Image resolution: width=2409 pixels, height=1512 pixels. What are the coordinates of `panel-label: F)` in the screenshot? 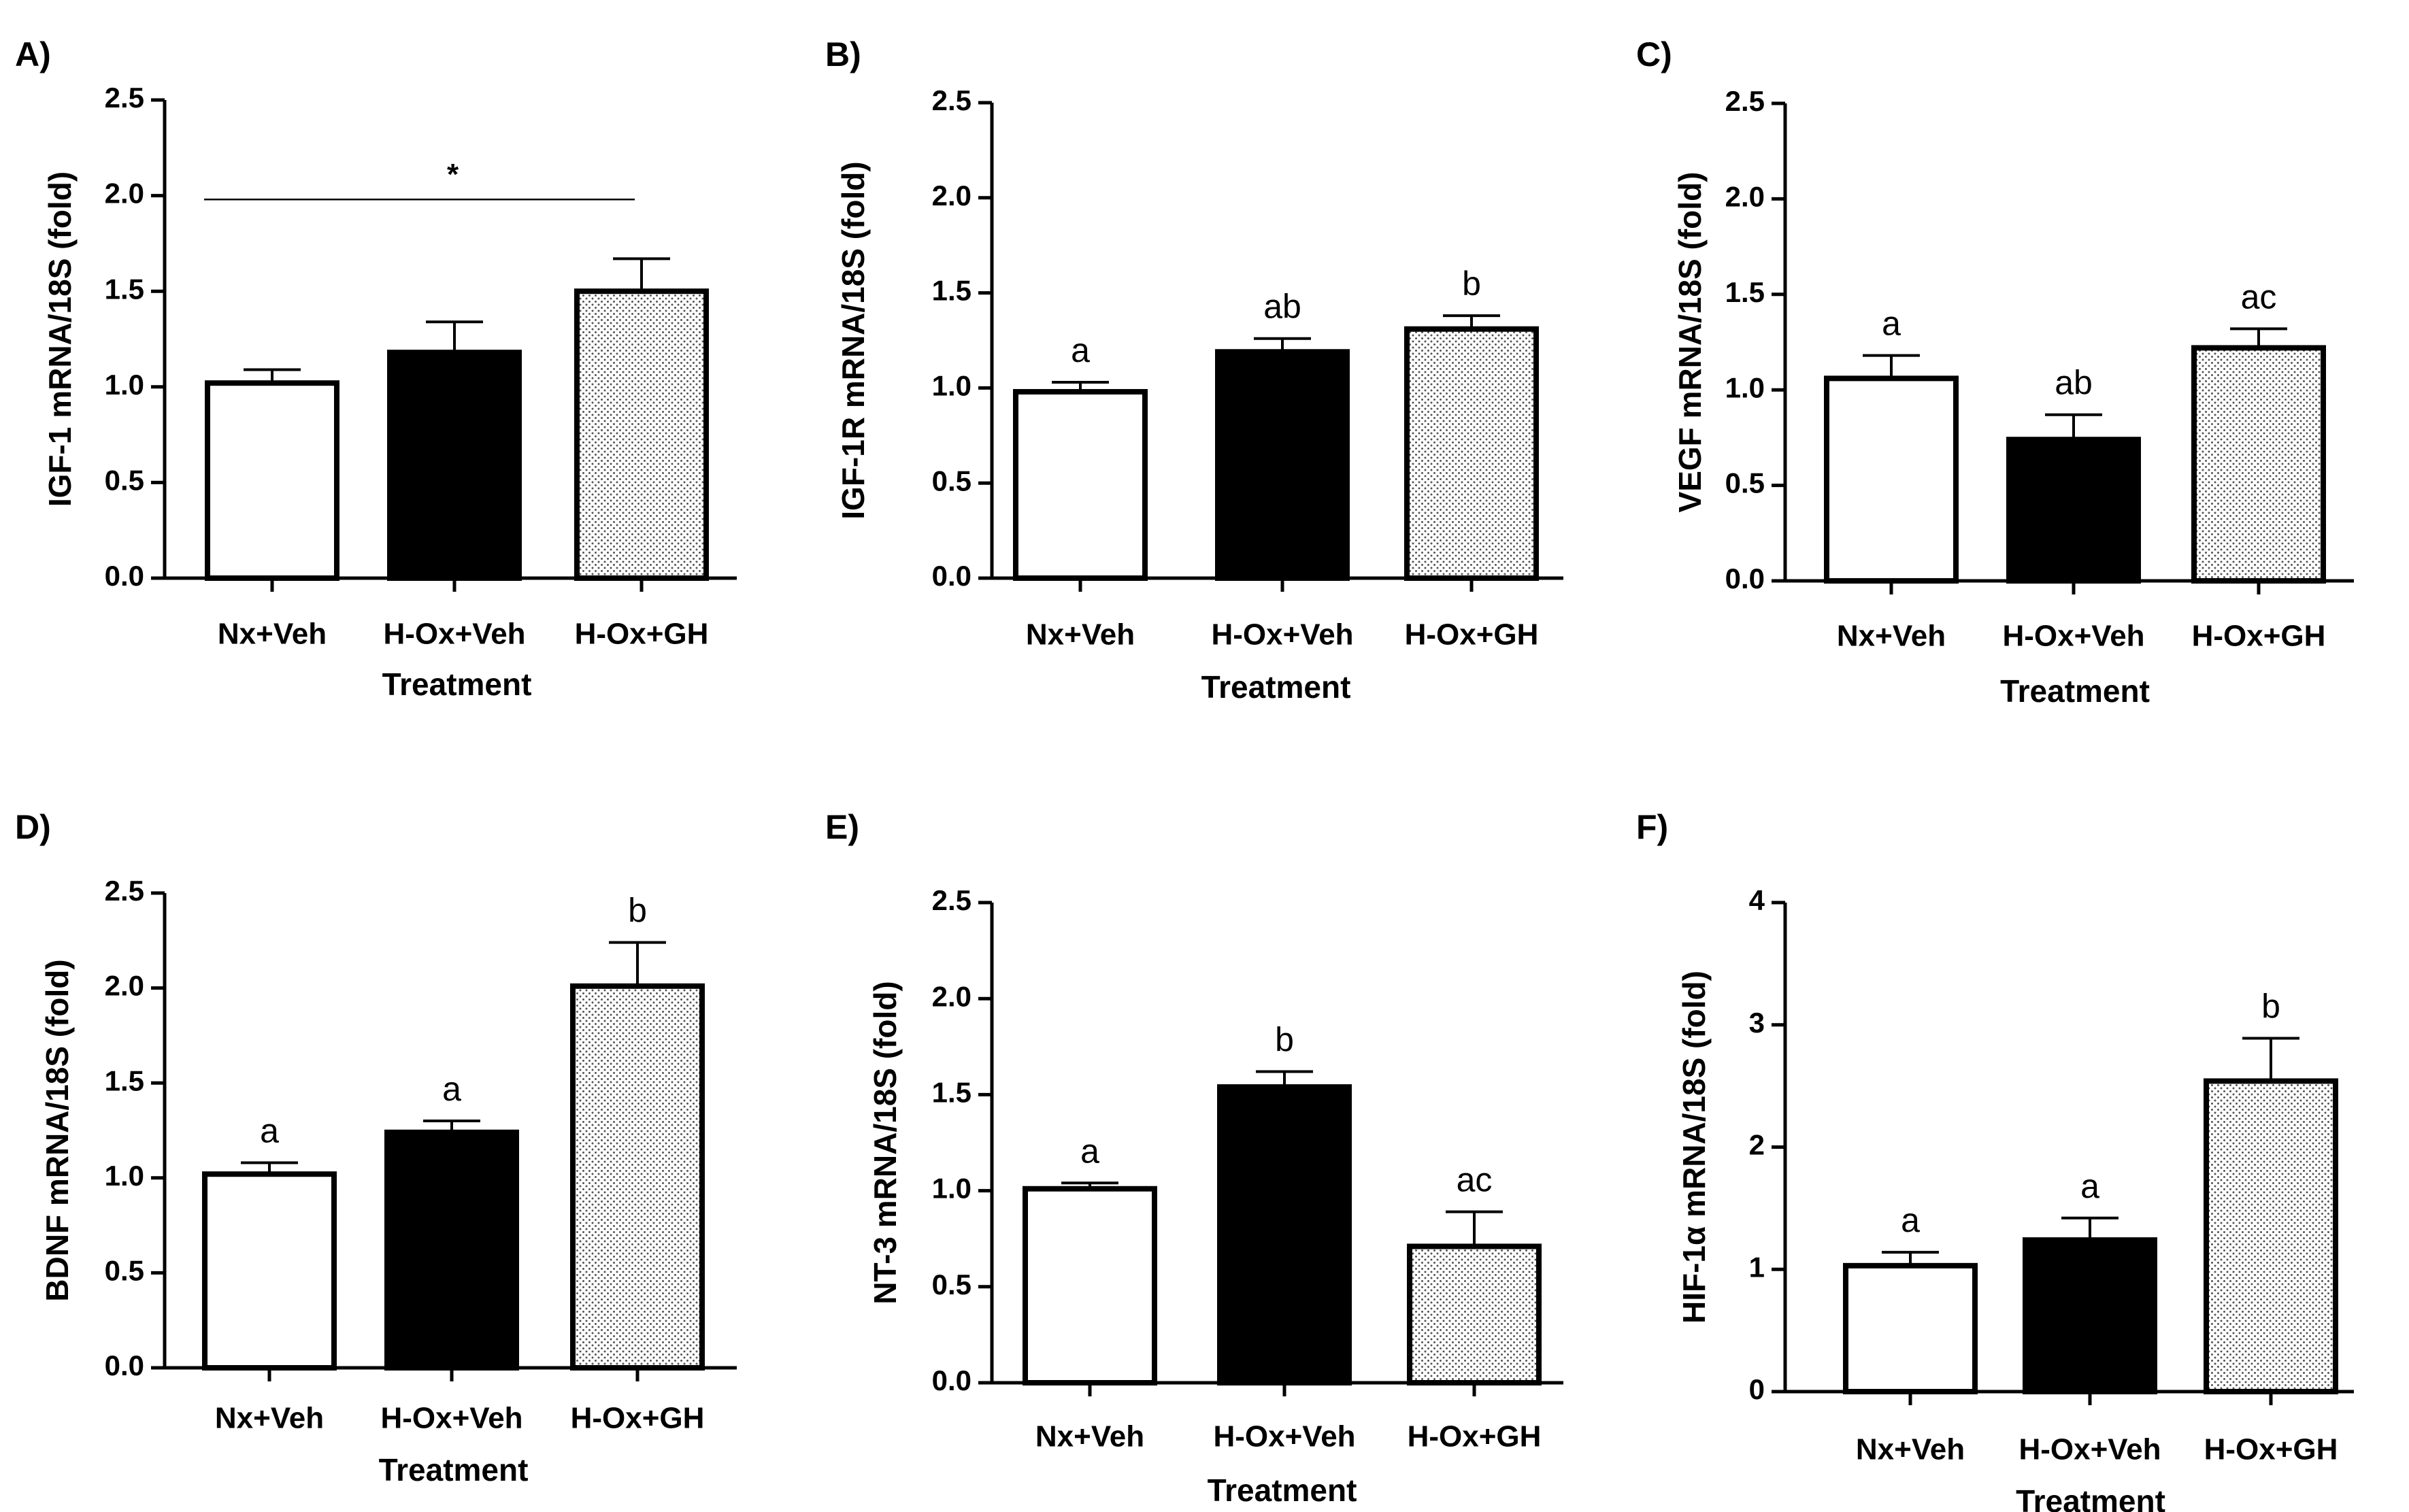 It's located at (1652, 827).